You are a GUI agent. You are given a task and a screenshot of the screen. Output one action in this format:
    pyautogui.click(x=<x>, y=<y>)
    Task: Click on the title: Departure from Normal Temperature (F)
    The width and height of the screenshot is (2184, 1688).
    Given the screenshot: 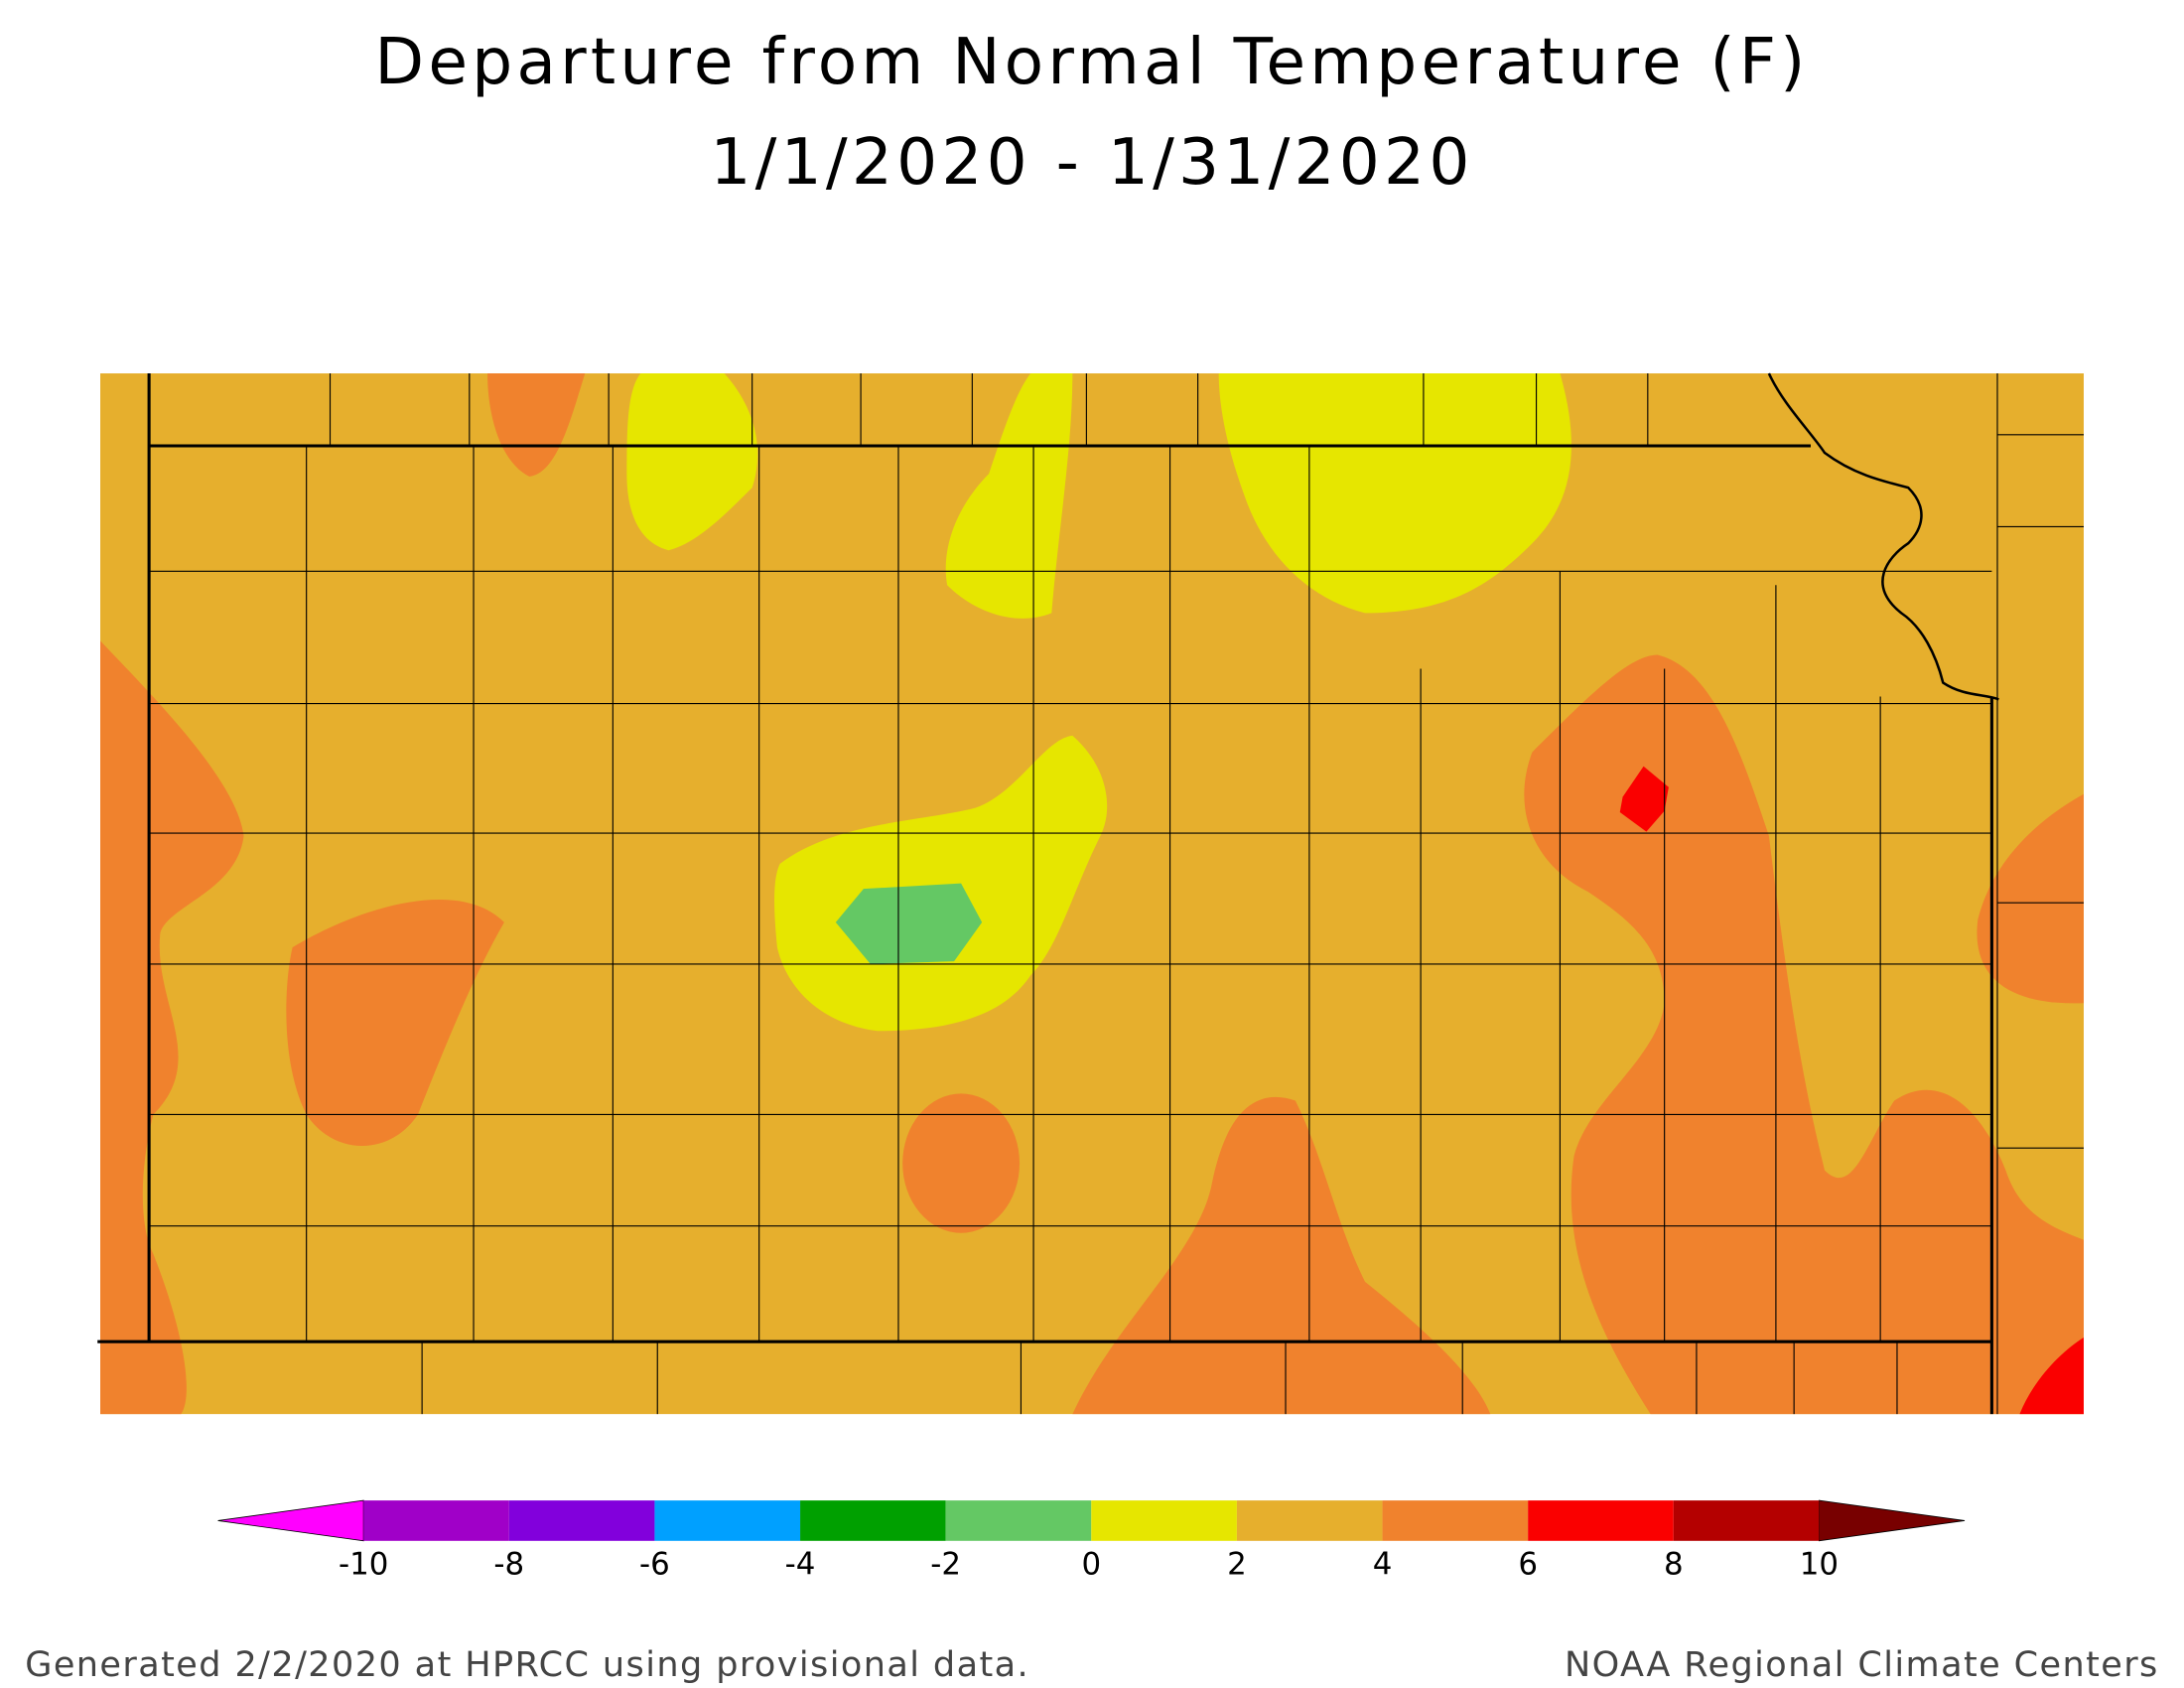 What is the action you would take?
    pyautogui.click(x=1091, y=62)
    